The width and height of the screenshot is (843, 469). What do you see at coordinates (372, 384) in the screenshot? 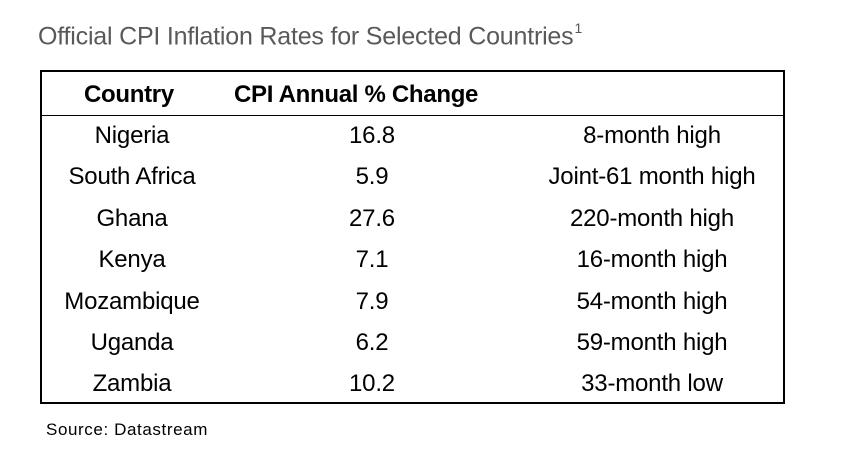
I see `cell-cpi-value: 10.2` at bounding box center [372, 384].